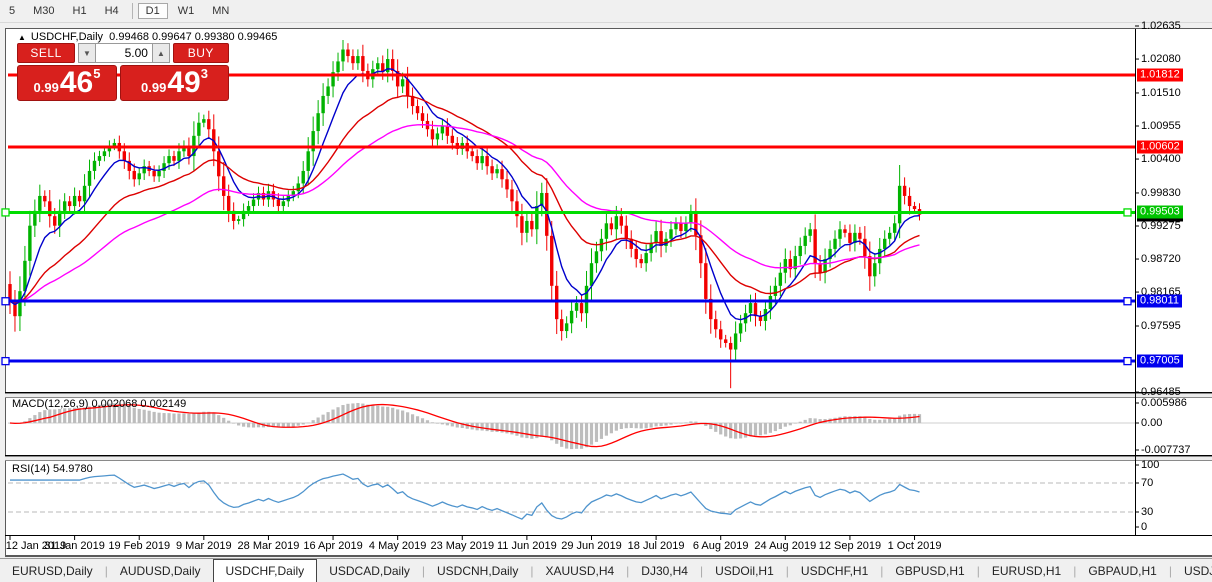 The height and width of the screenshot is (582, 1212). I want to click on buy-price-prefix: 0.99, so click(154, 87).